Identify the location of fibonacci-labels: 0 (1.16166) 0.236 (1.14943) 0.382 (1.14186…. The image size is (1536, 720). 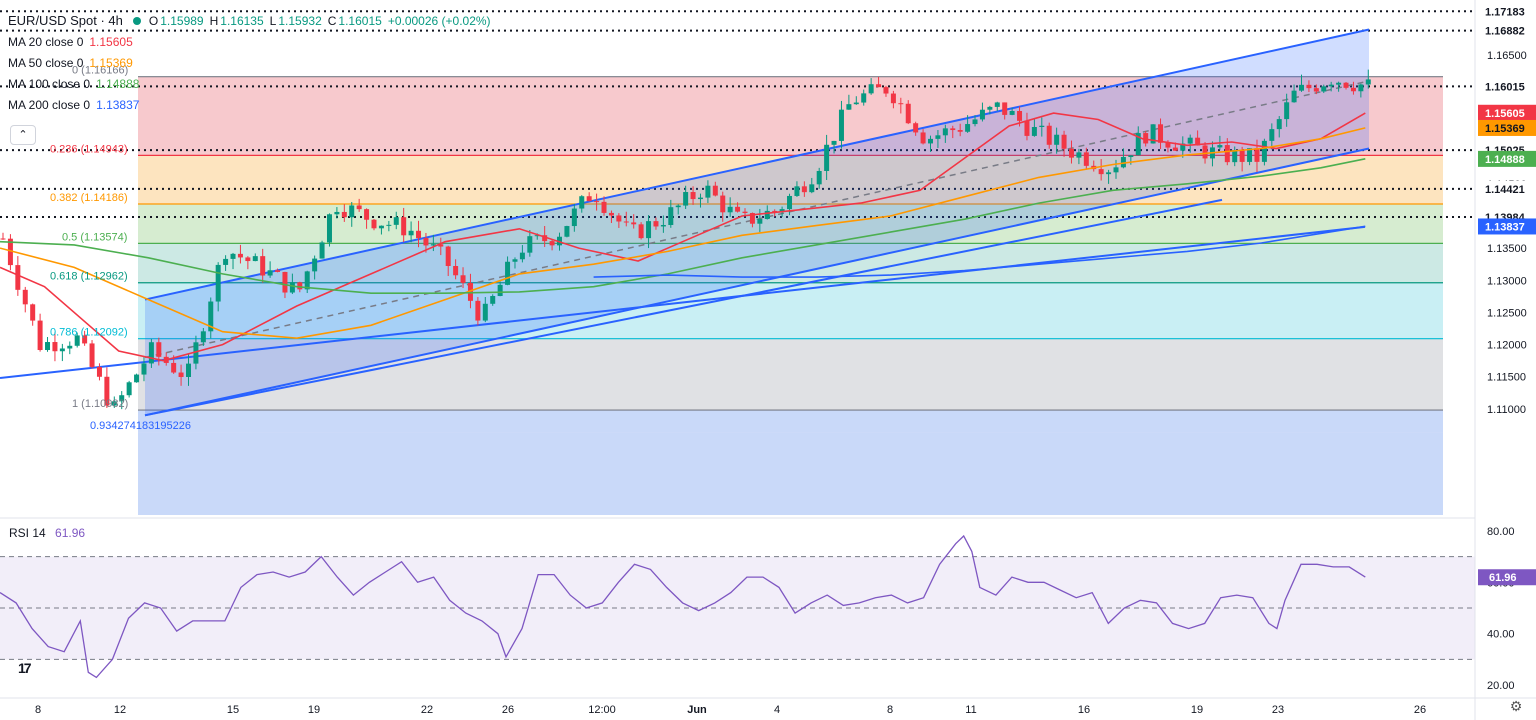
(120, 248).